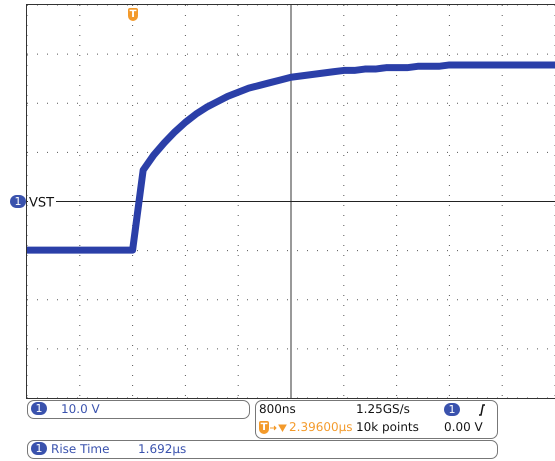 This screenshot has width=555, height=461. What do you see at coordinates (383, 409) in the screenshot?
I see `text: 1.25GS/s` at bounding box center [383, 409].